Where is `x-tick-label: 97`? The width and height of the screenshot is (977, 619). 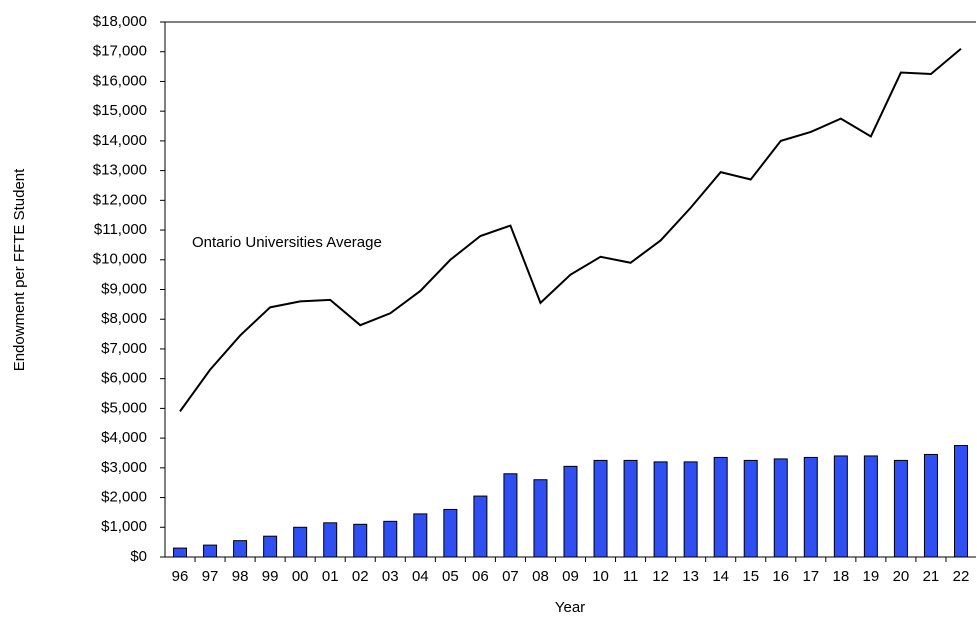 x-tick-label: 97 is located at coordinates (210, 576).